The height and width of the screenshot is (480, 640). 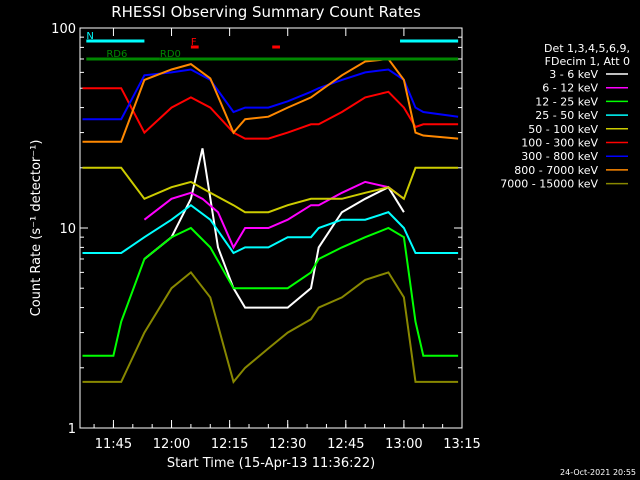 I want to click on chart-title: RHESSI Observing Summary Count Rates, so click(x=266, y=12).